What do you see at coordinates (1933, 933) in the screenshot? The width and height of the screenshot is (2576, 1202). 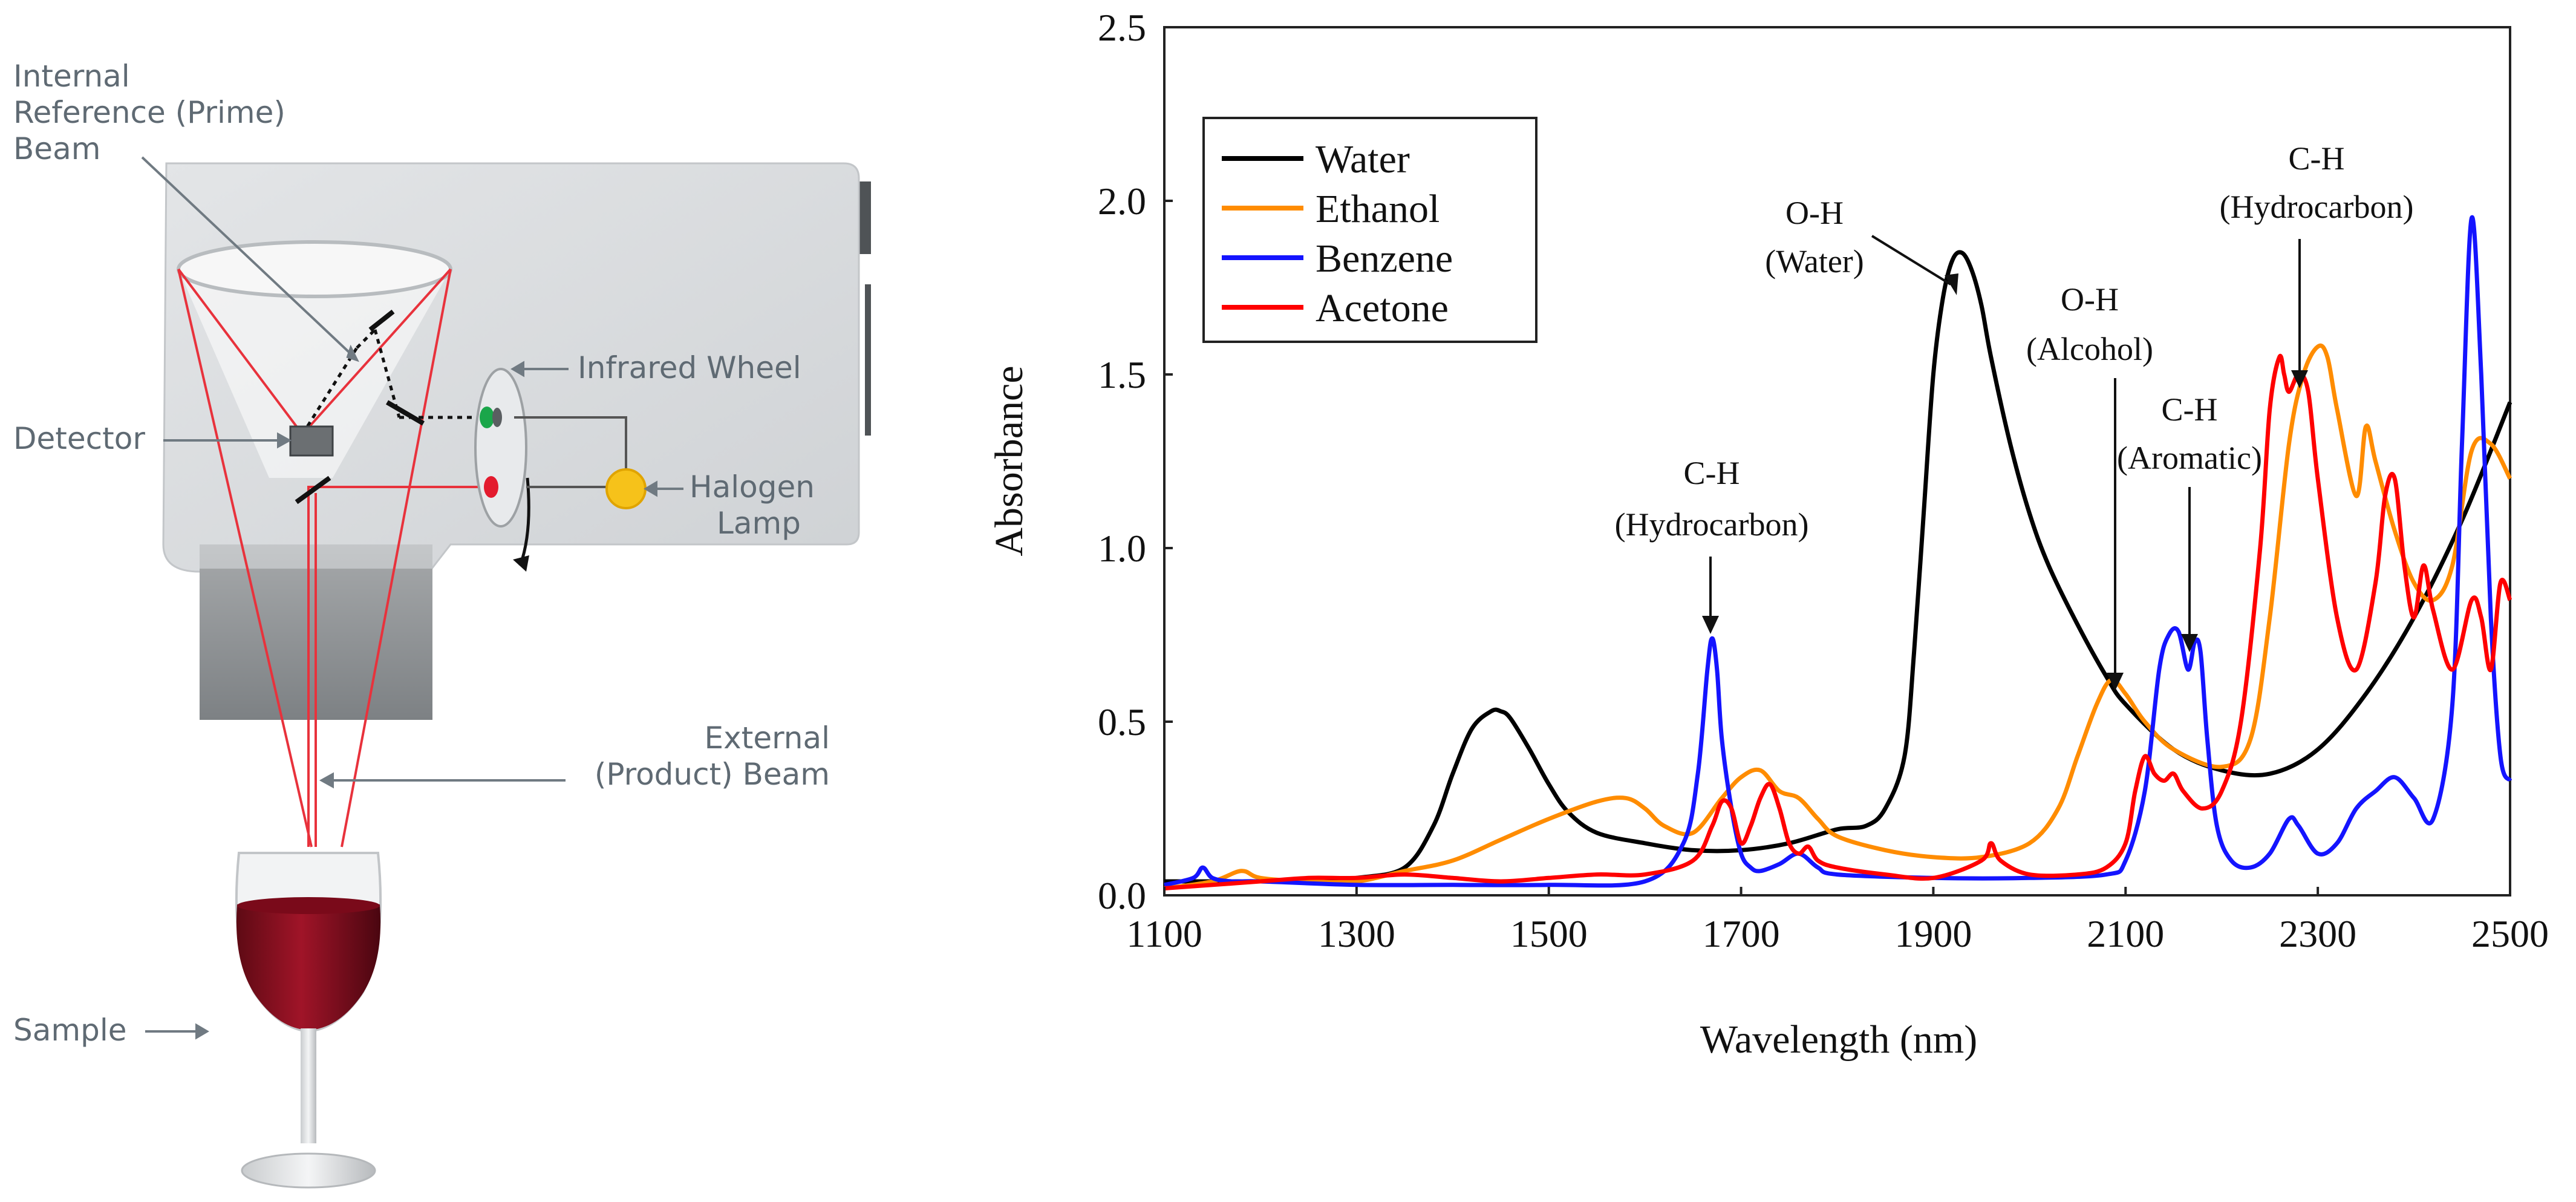 I see `x-tick-label-4: 1900` at bounding box center [1933, 933].